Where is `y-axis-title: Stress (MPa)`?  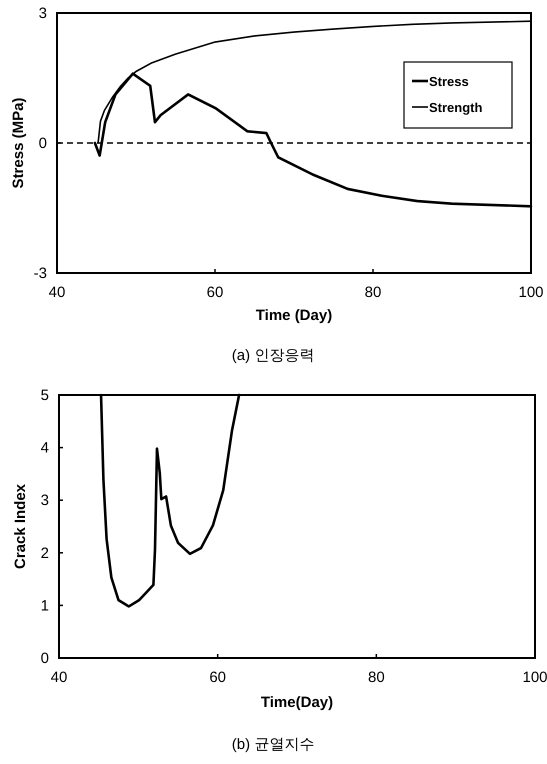
y-axis-title: Stress (MPa) is located at coordinates (18, 143).